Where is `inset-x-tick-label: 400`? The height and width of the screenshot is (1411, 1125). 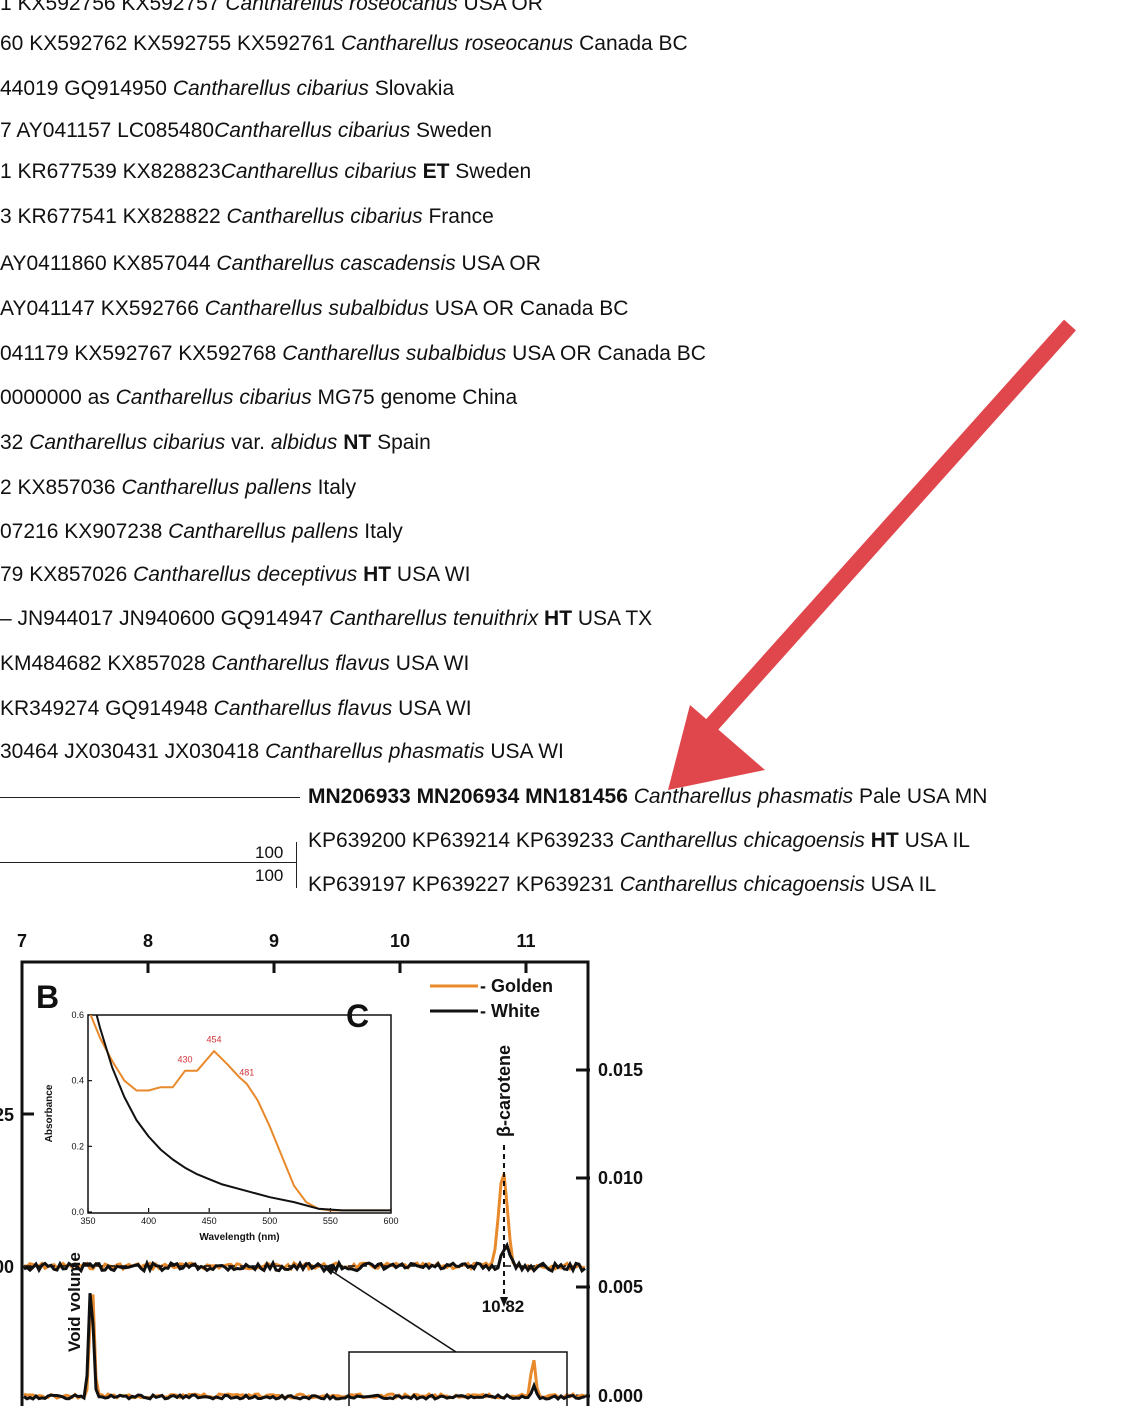 inset-x-tick-label: 400 is located at coordinates (148, 1221).